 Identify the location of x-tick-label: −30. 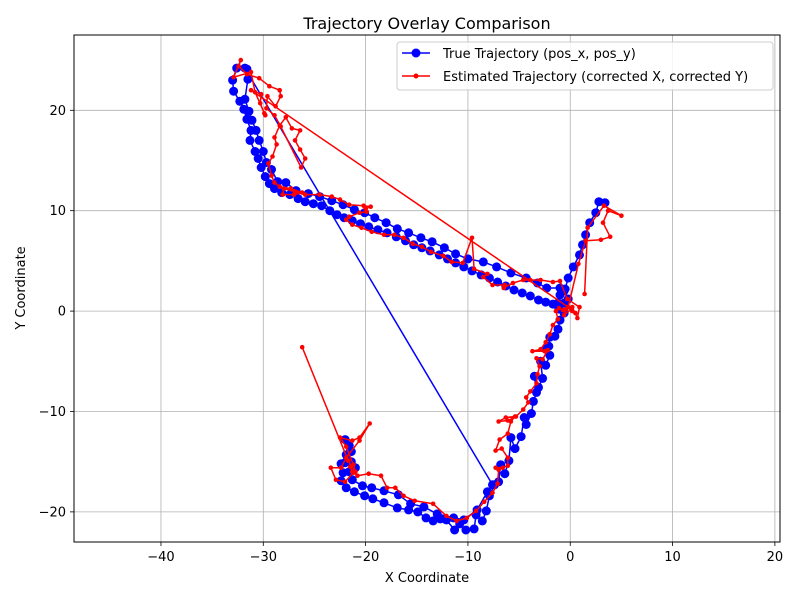
(263, 557).